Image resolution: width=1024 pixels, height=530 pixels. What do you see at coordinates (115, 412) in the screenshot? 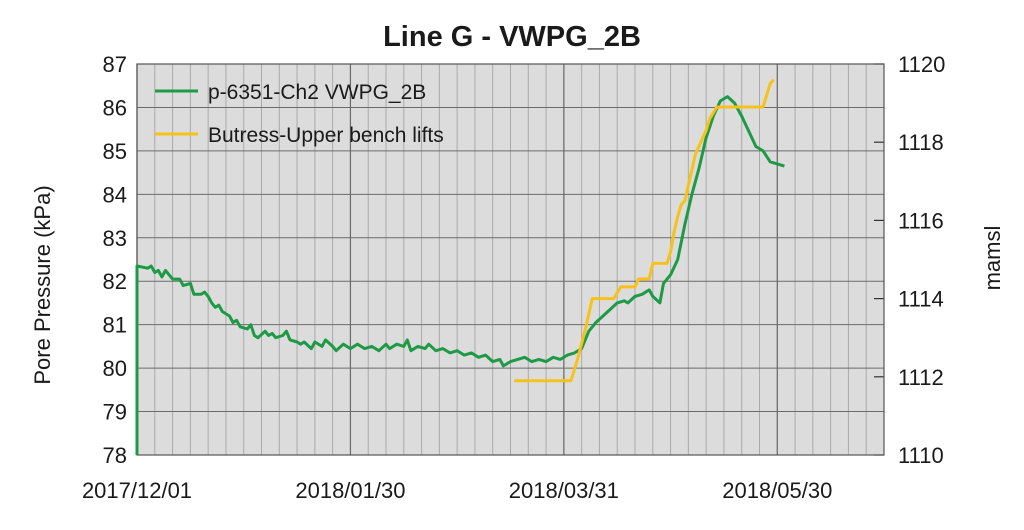
I see `left-tick-label: 79` at bounding box center [115, 412].